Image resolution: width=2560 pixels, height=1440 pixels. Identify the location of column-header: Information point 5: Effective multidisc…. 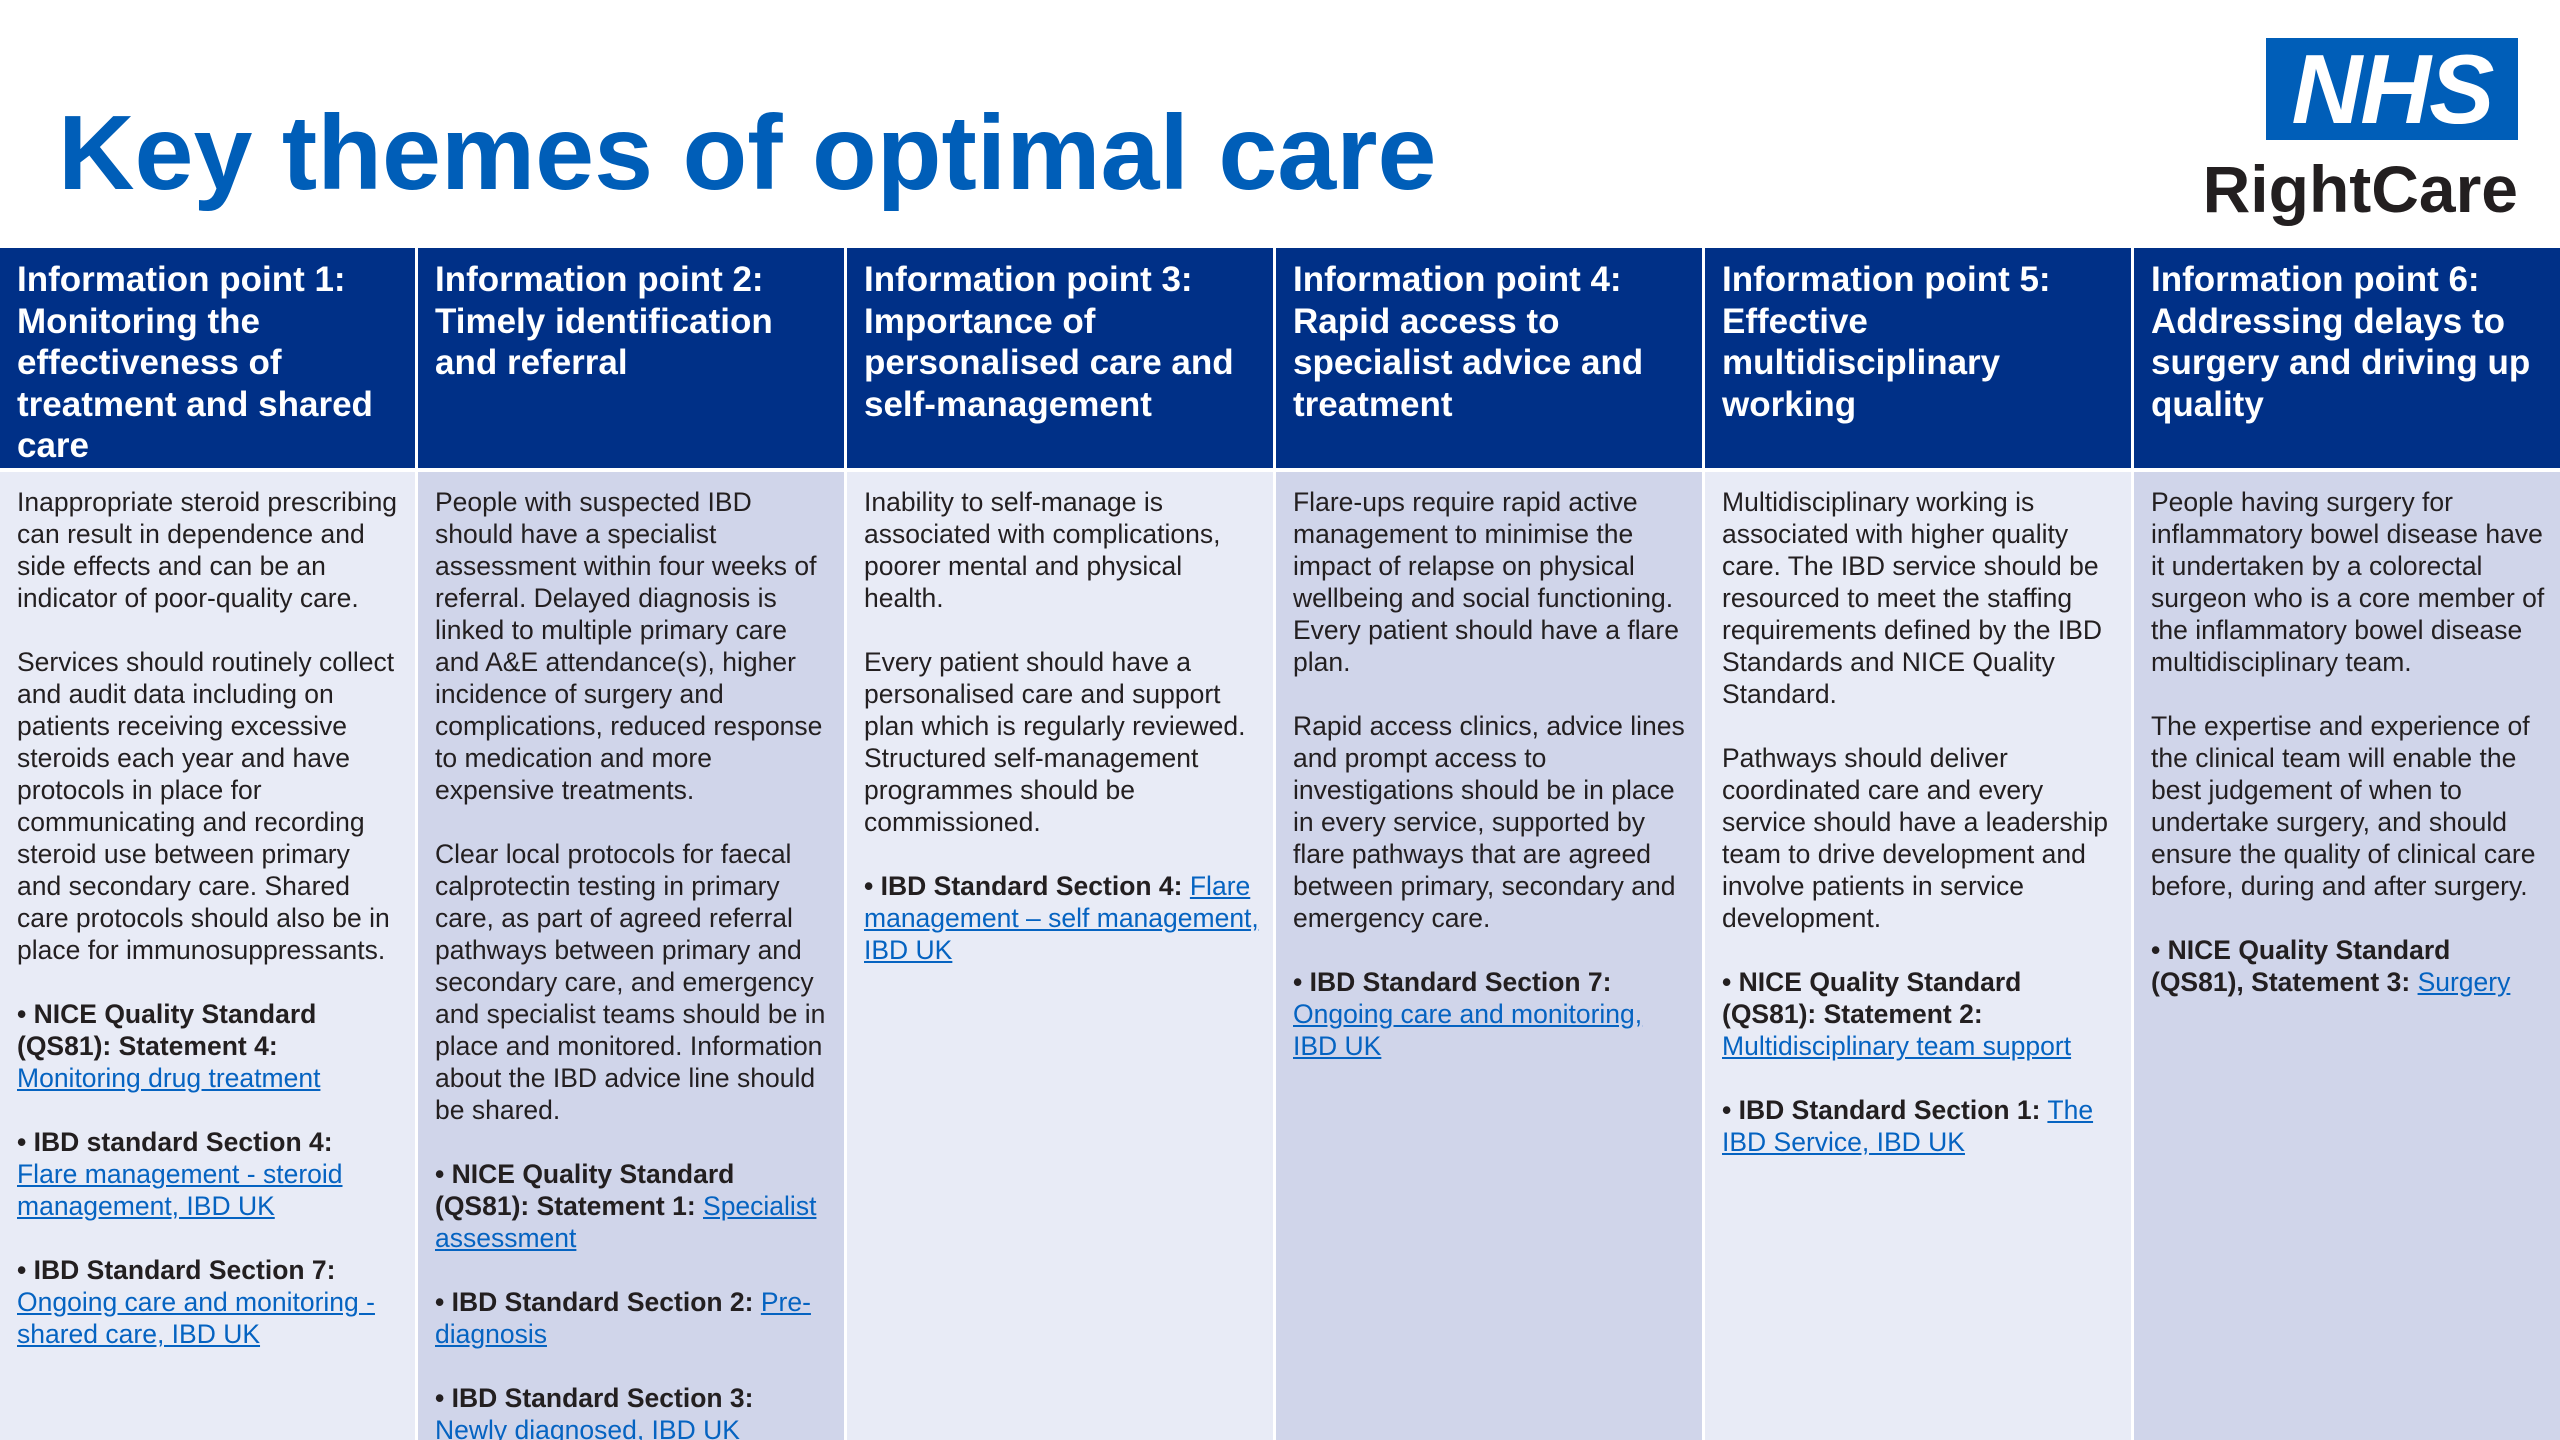
(1918, 360).